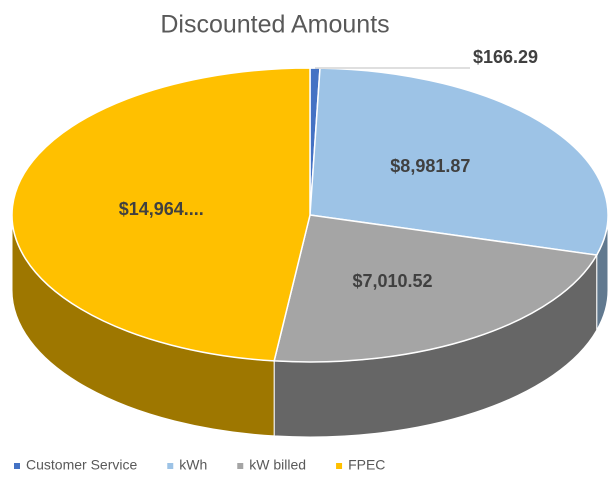 The width and height of the screenshot is (610, 491). What do you see at coordinates (274, 25) in the screenshot?
I see `chart-title: Discounted Amounts` at bounding box center [274, 25].